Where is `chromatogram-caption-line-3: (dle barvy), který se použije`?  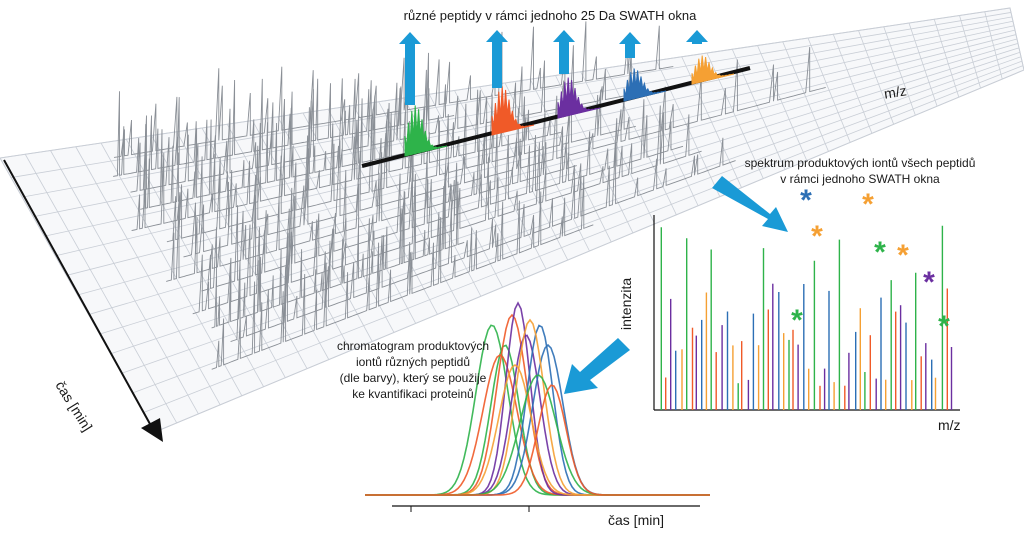
chromatogram-caption-line-3: (dle barvy), který se použije is located at coordinates (413, 378).